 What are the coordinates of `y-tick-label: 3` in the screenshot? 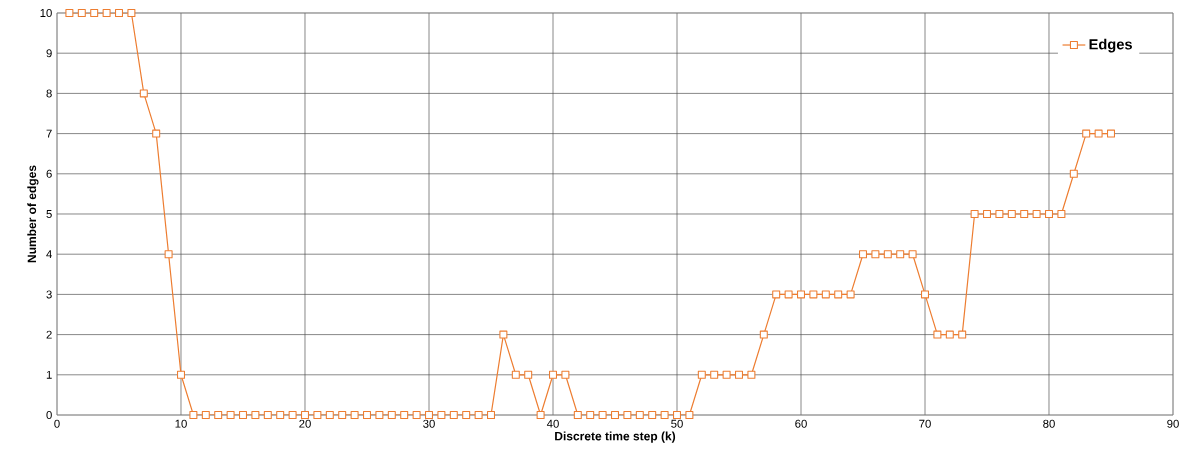 It's located at (49, 294).